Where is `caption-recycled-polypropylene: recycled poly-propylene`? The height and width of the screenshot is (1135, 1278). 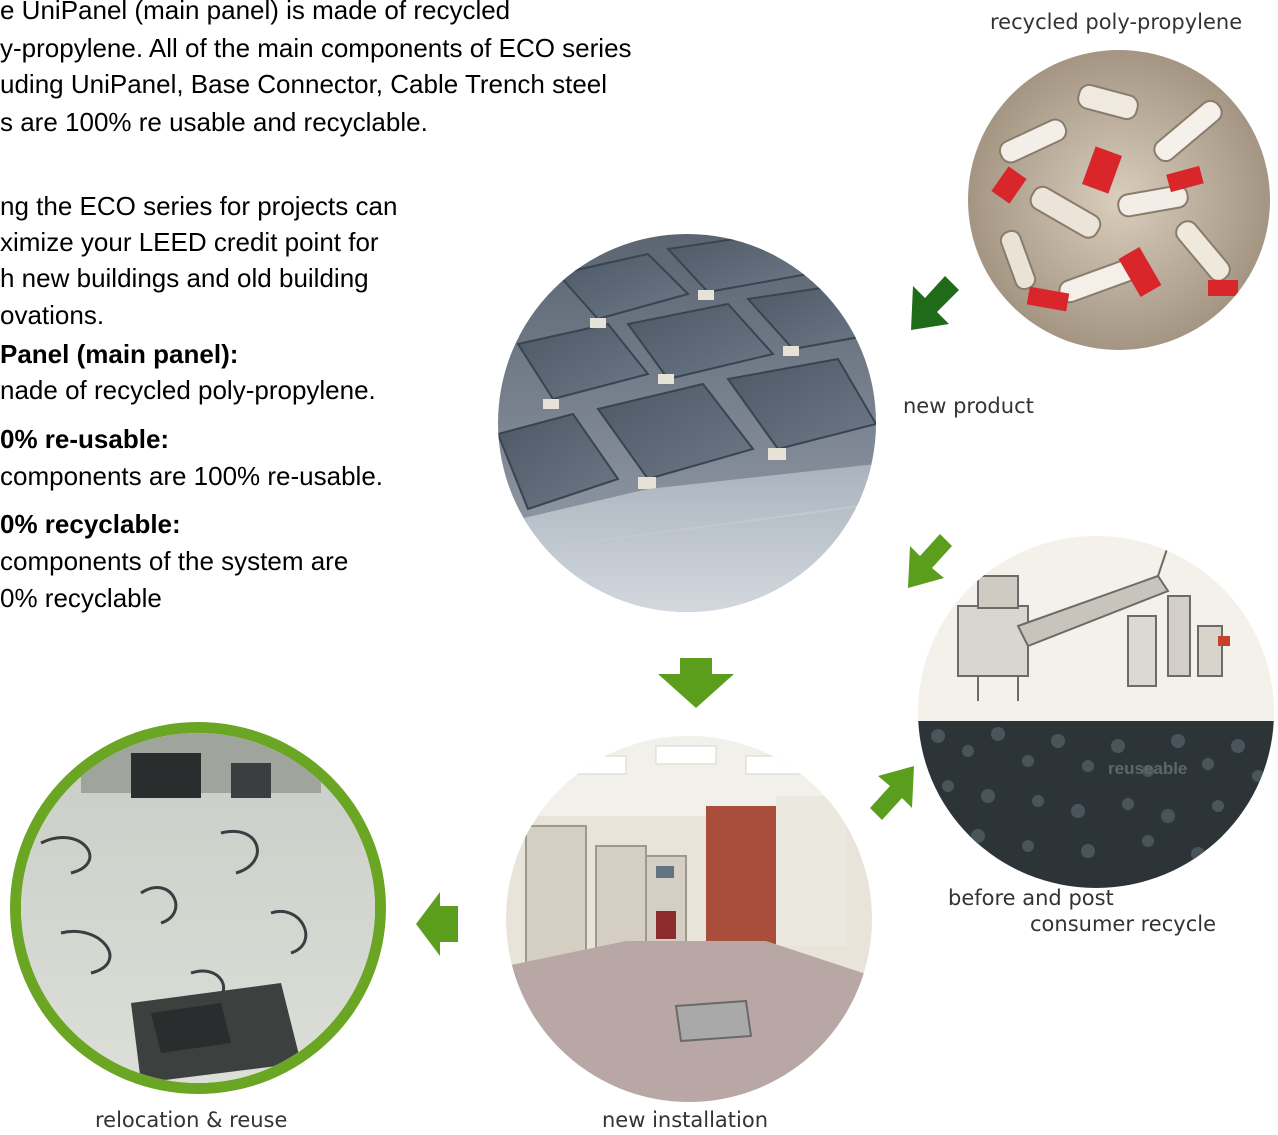
caption-recycled-polypropylene: recycled poly-propylene is located at coordinates (1116, 22).